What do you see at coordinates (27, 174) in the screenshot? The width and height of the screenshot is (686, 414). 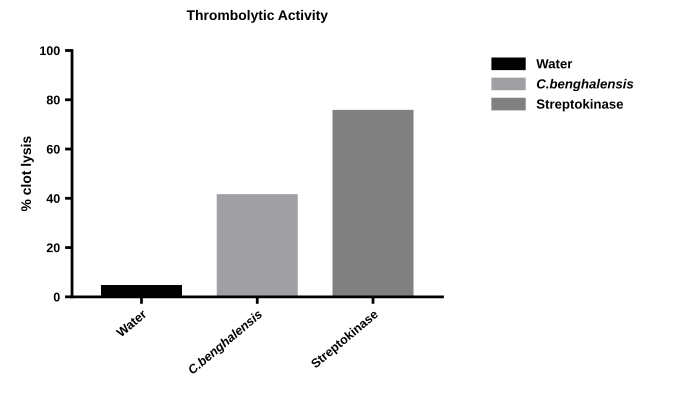 I see `y-axis-title: % clot lysis` at bounding box center [27, 174].